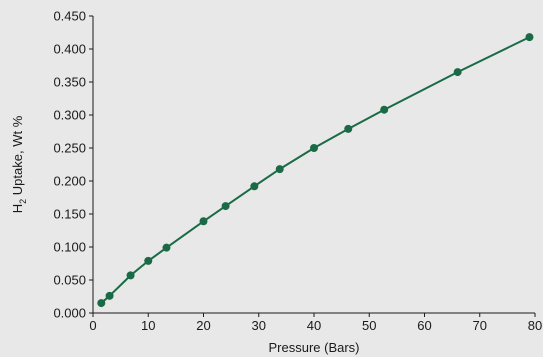 Image resolution: width=543 pixels, height=357 pixels. I want to click on x-tick-label: 80, so click(535, 325).